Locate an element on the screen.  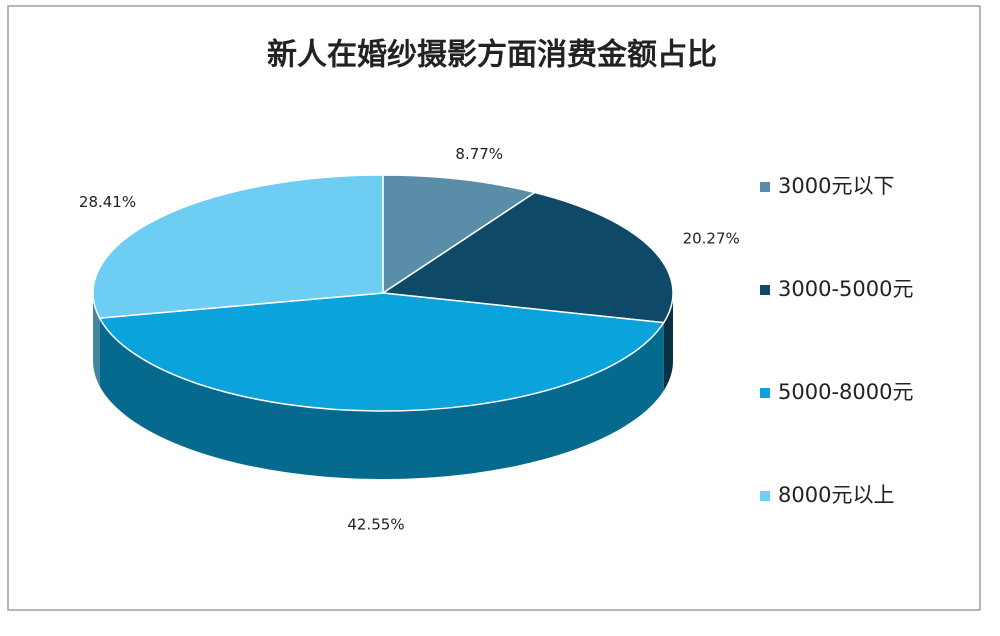
data-label: 42.55% is located at coordinates (375, 524).